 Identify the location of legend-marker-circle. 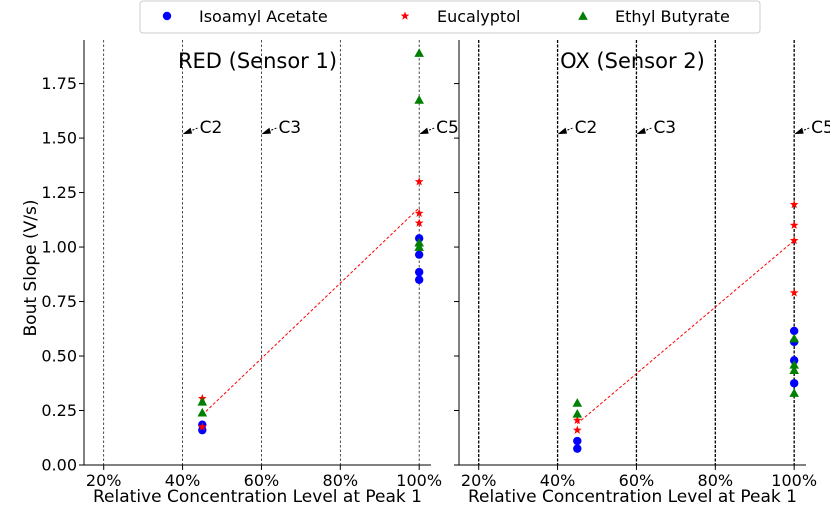
(167, 16).